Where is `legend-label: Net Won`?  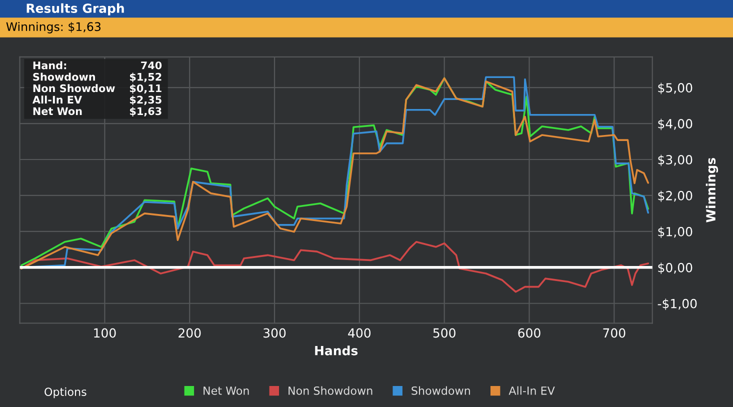
legend-label: Net Won is located at coordinates (226, 390).